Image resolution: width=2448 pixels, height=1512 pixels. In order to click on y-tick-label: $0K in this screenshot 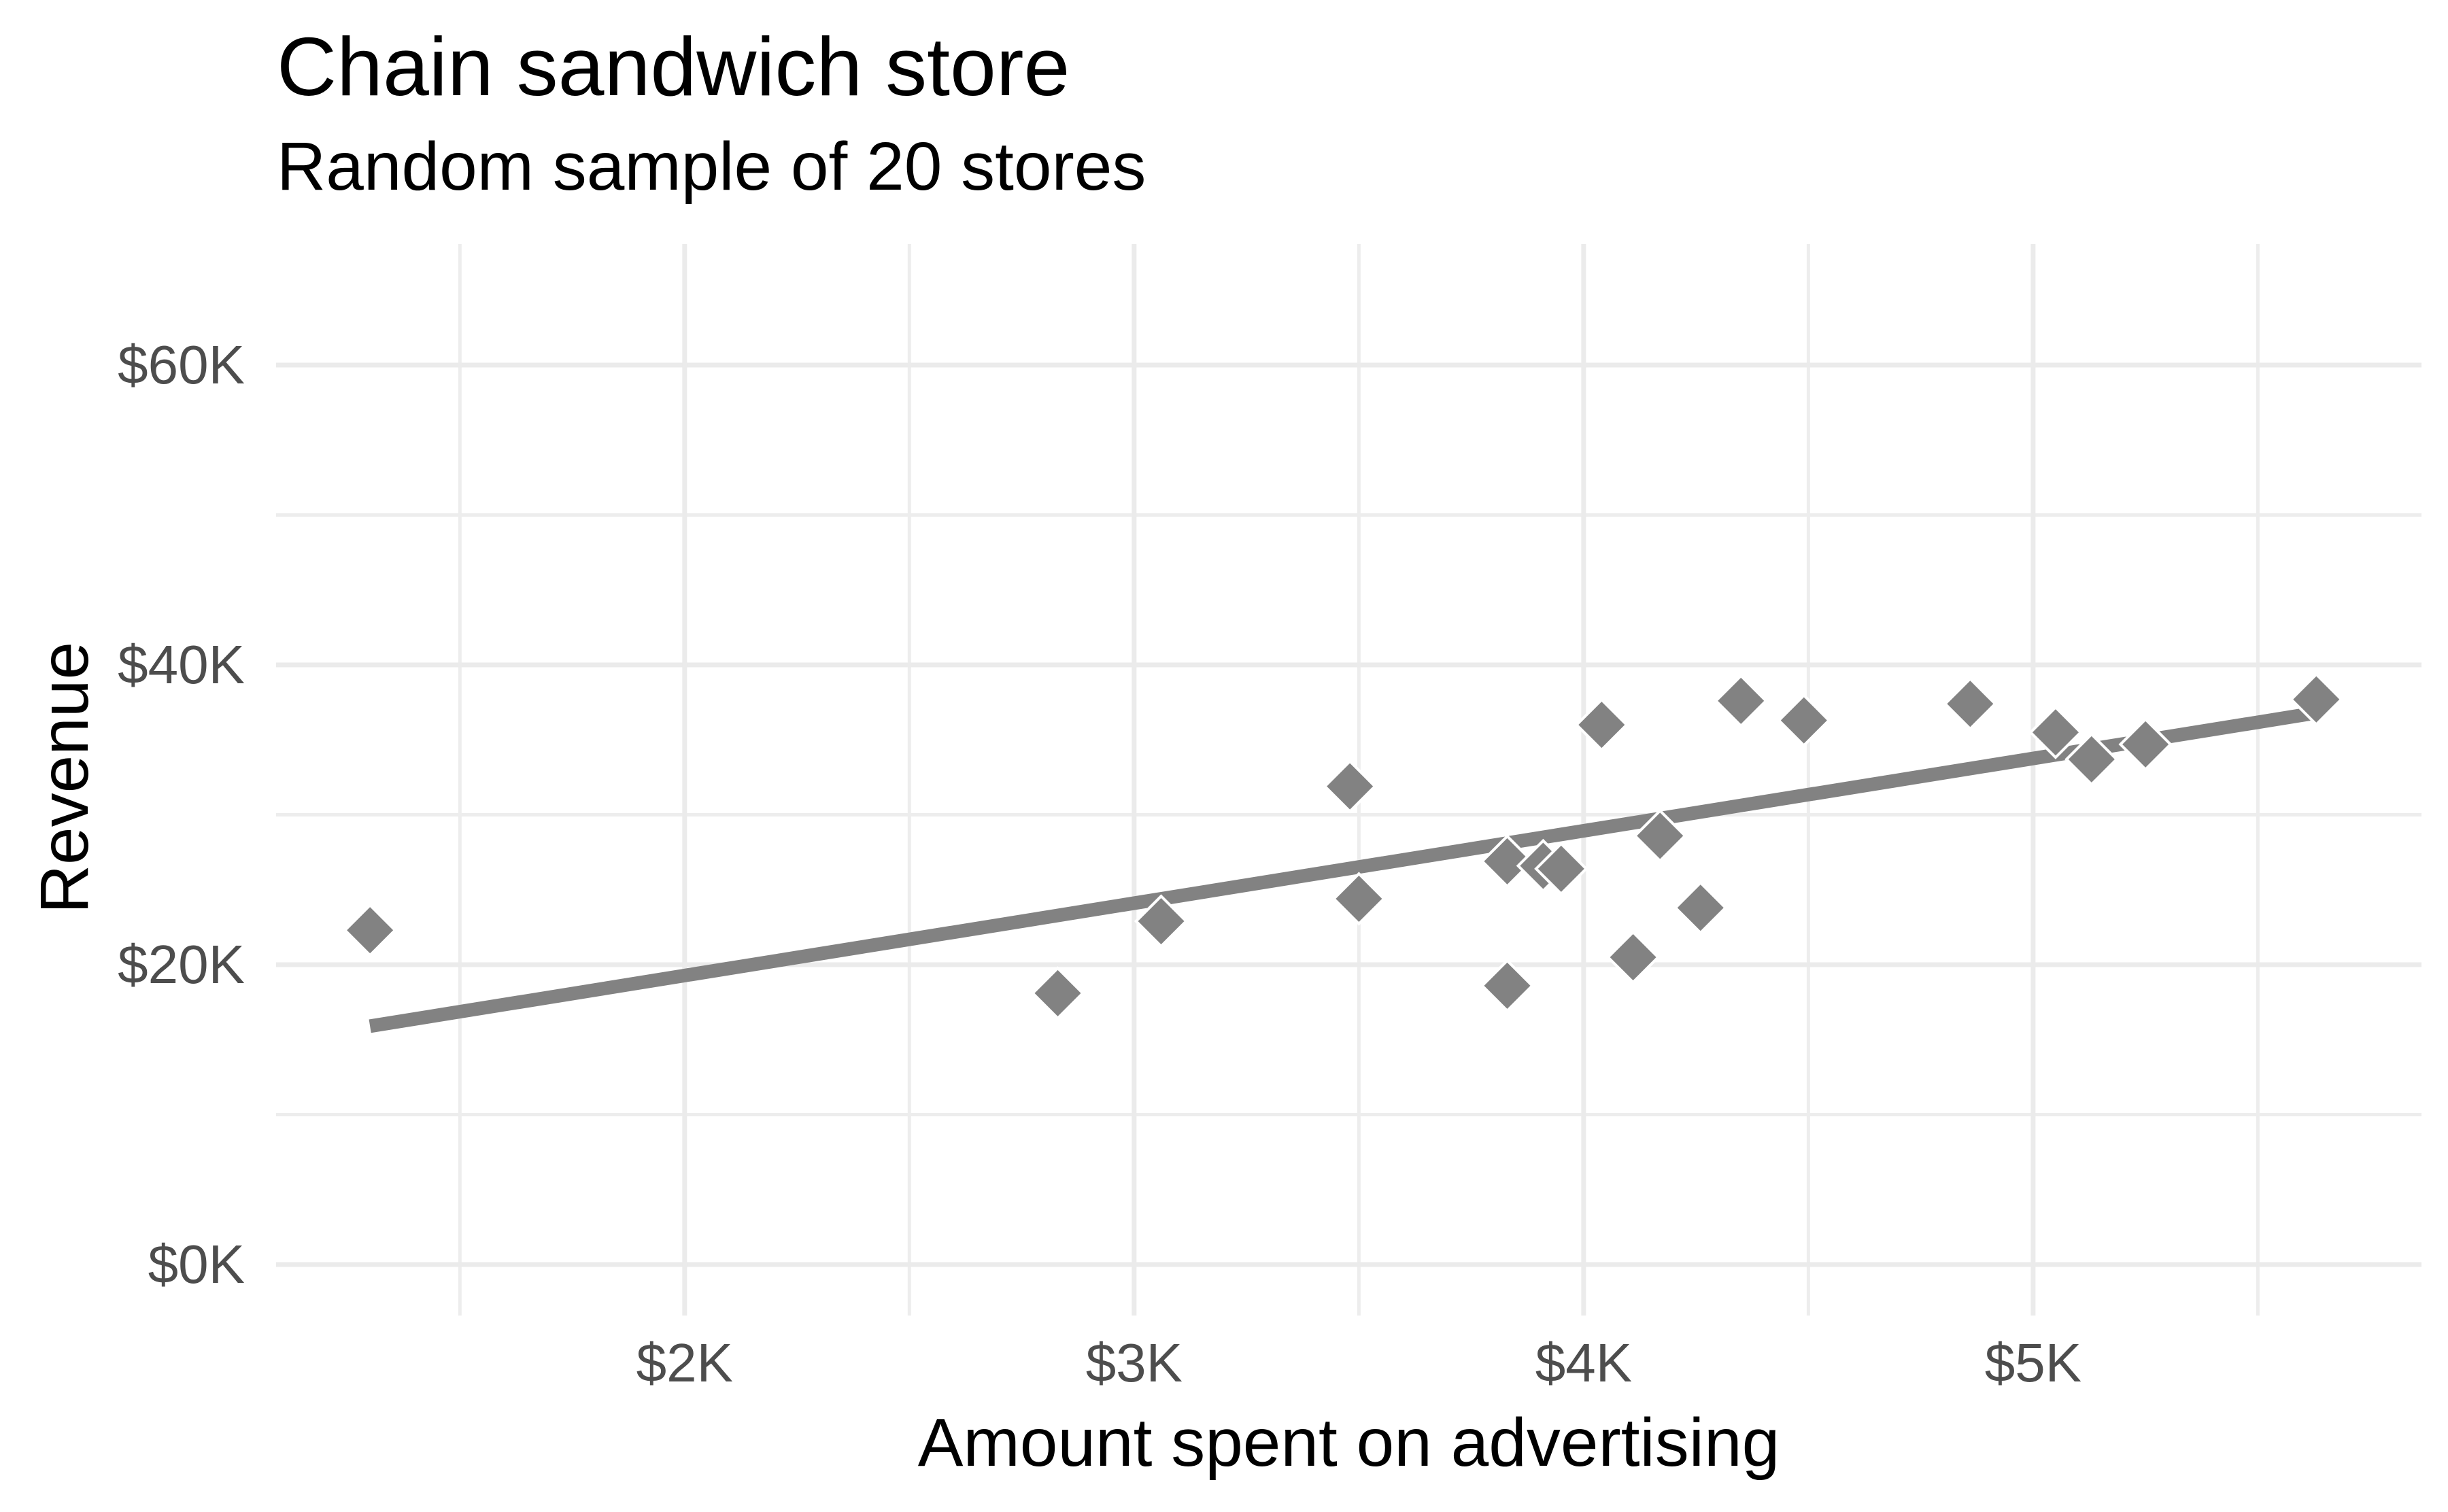, I will do `click(197, 1264)`.